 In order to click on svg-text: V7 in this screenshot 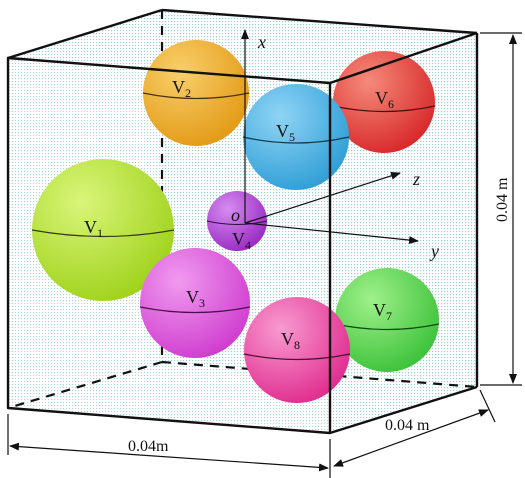, I will do `click(382, 311)`.